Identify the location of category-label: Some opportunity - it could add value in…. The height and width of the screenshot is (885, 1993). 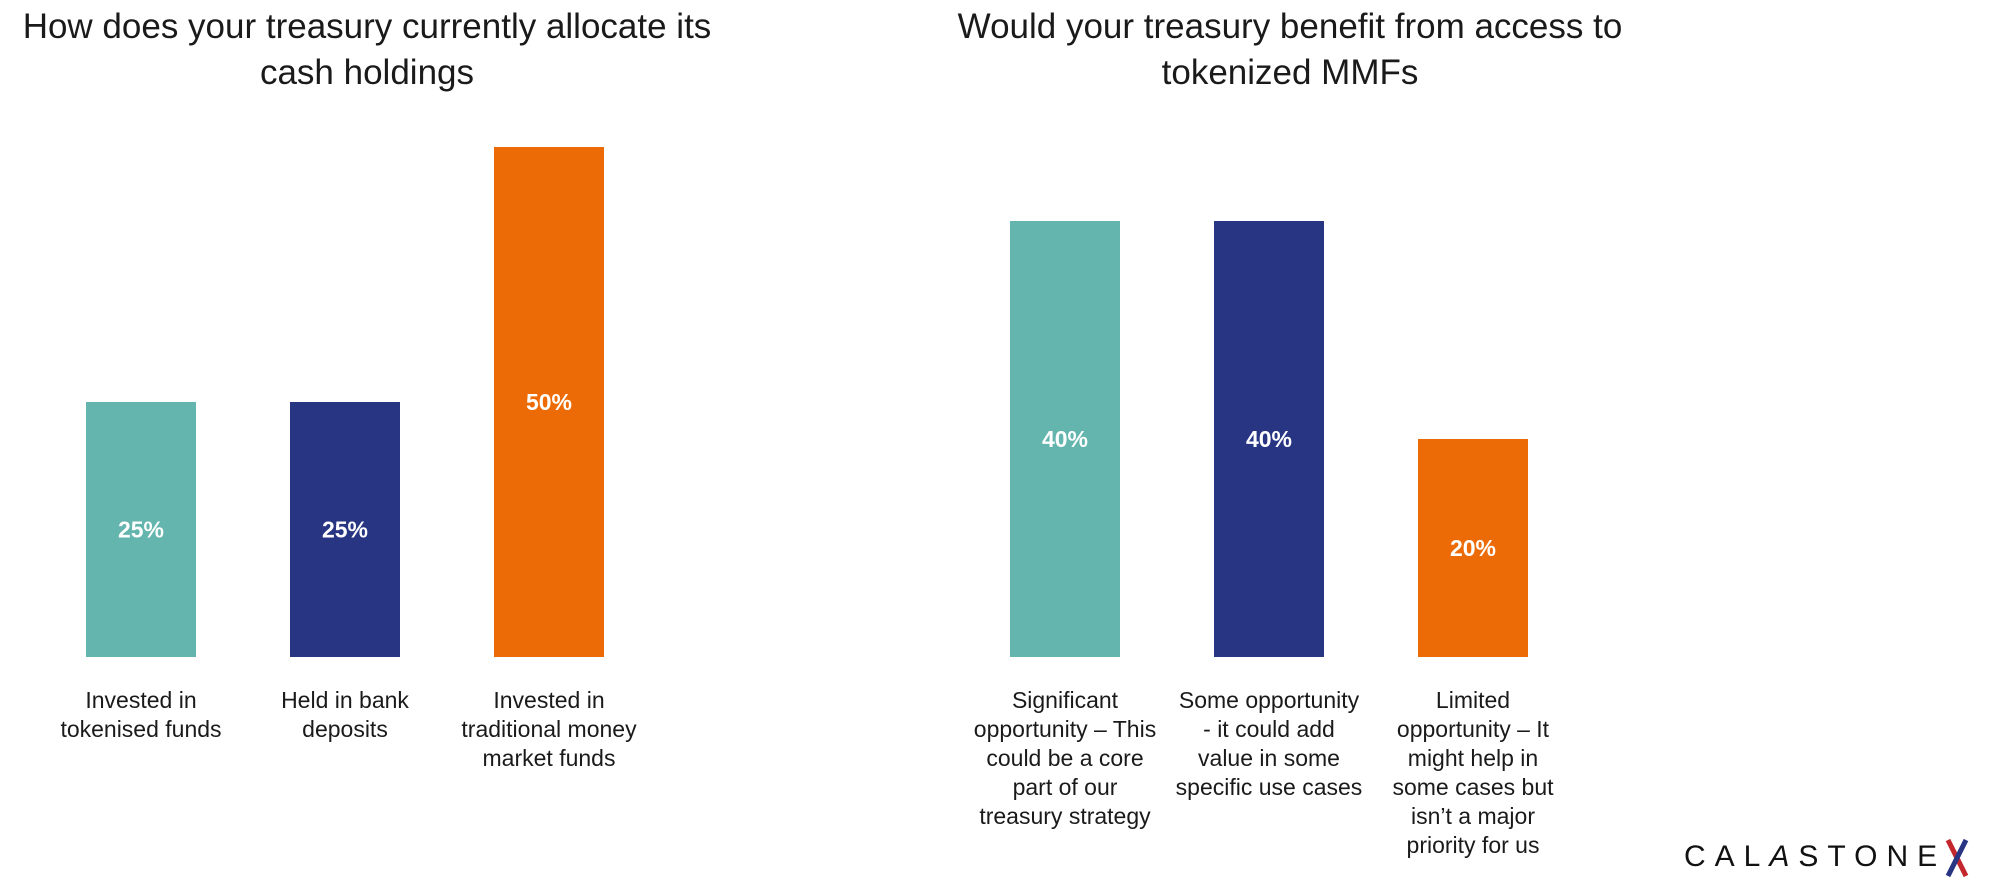
(1269, 743).